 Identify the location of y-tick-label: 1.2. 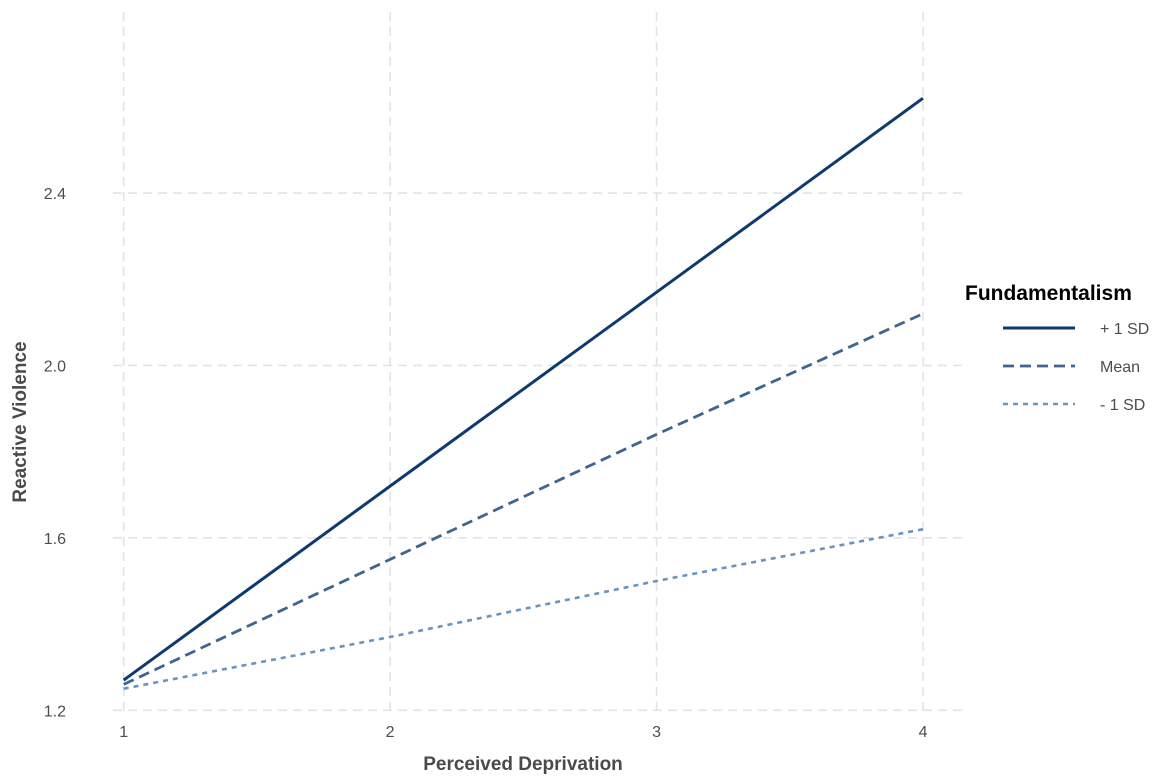
(55, 711).